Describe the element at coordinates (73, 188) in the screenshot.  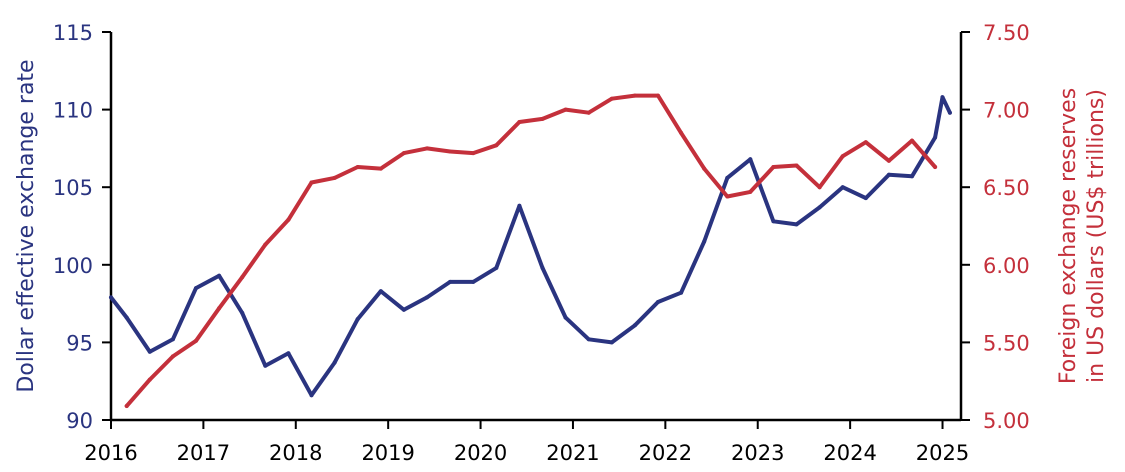
I see `left-y-tick-label: 105` at that location.